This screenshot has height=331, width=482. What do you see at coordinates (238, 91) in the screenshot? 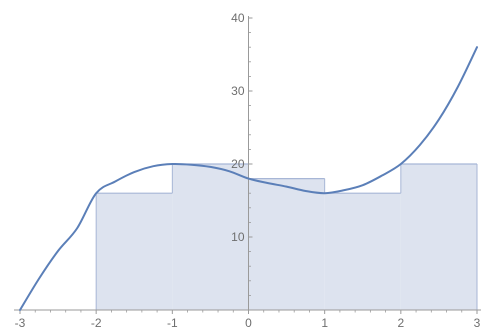
I see `y-tick-label: 30` at bounding box center [238, 91].